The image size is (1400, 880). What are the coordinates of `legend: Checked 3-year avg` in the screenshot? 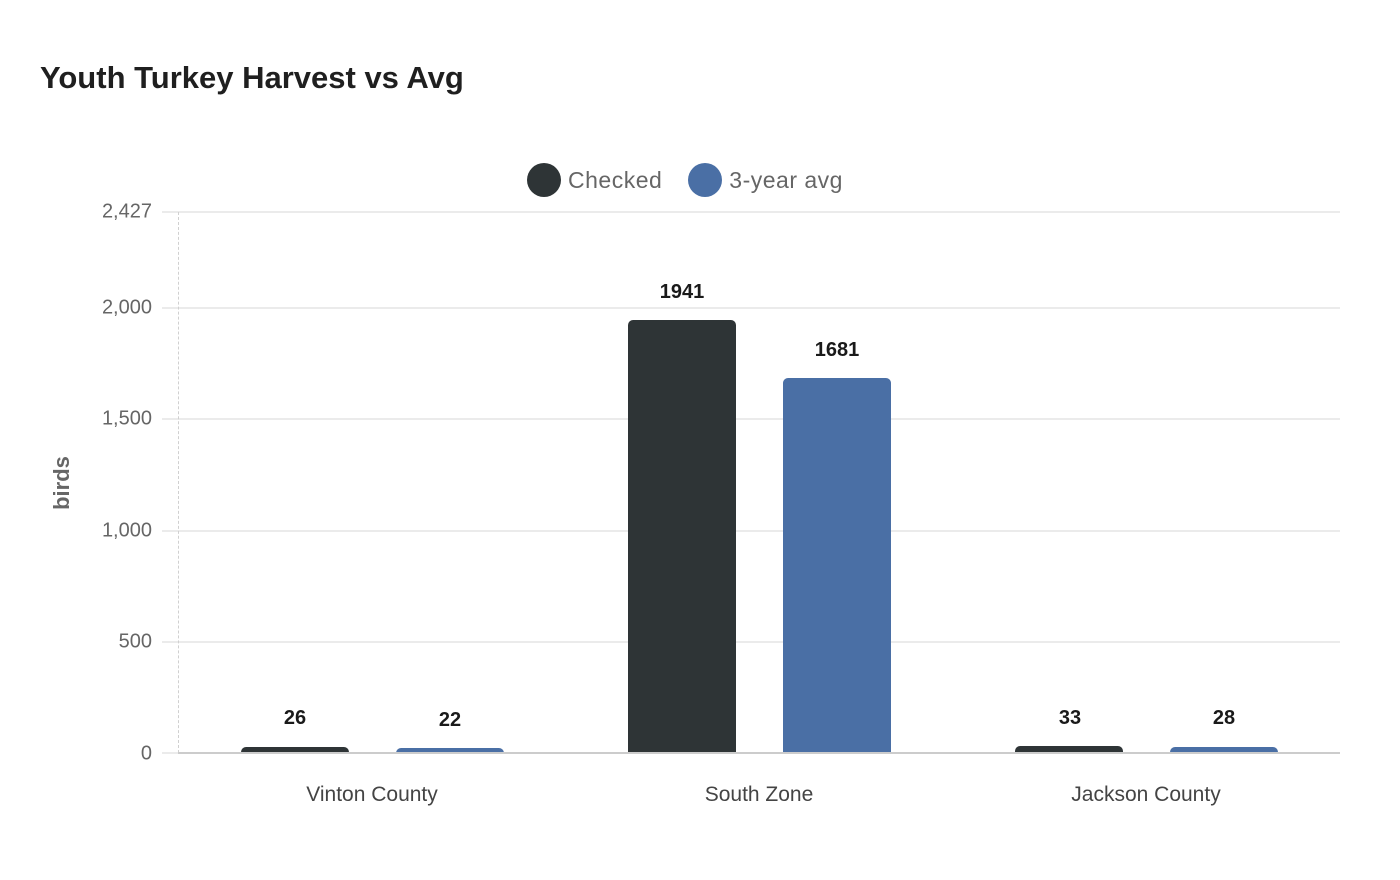 It's located at (698, 180).